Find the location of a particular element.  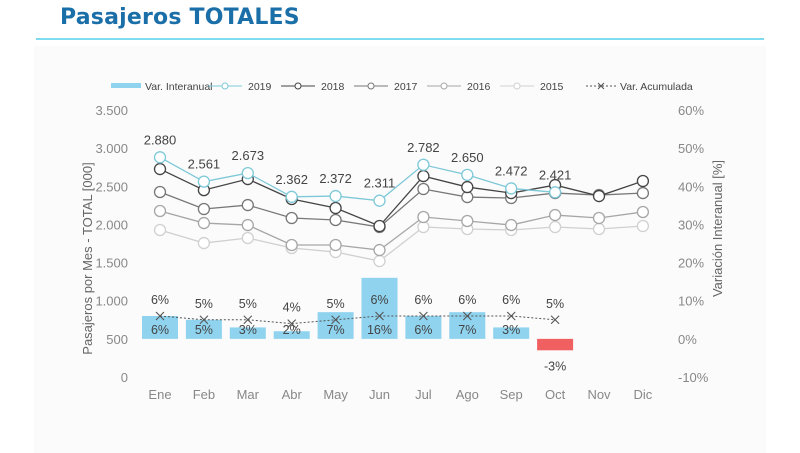

bar-label: 16% is located at coordinates (379, 330).